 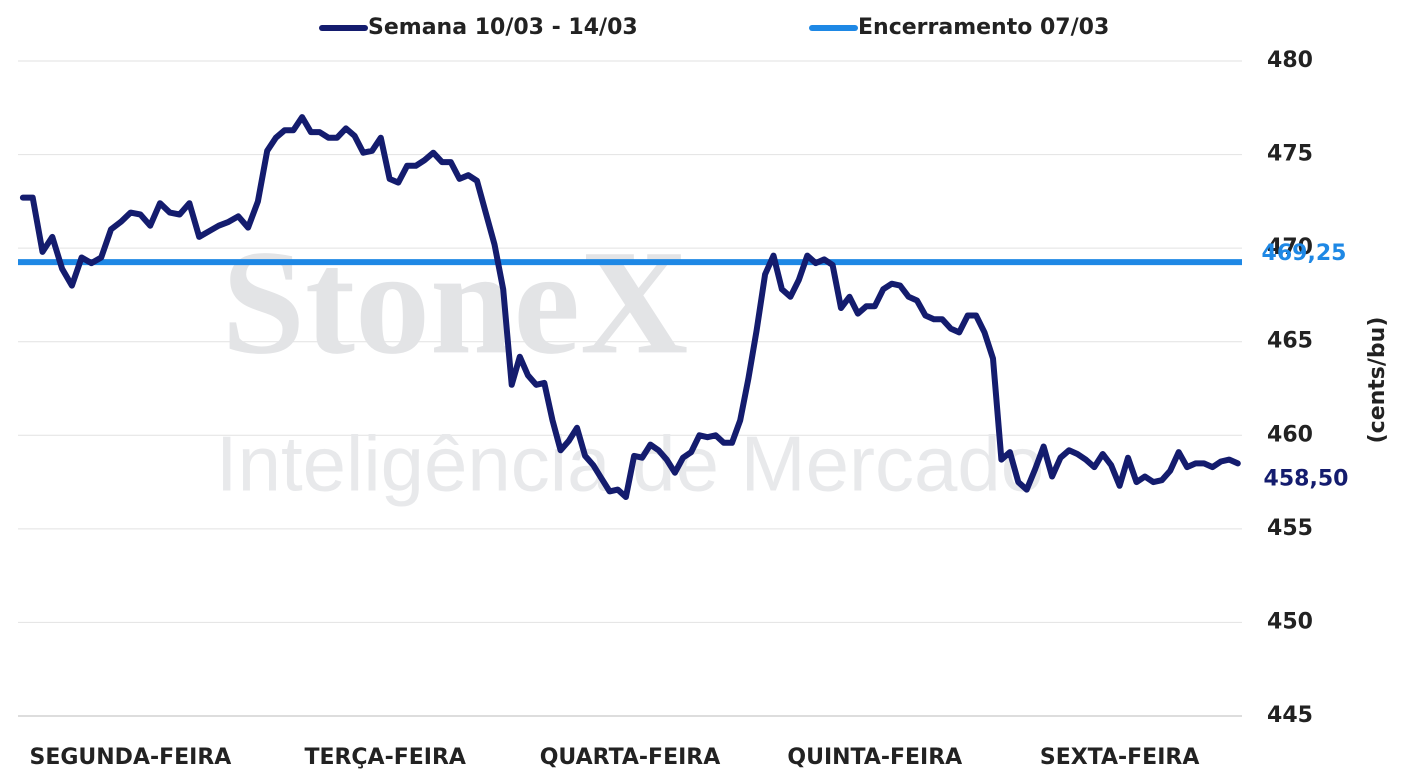 What do you see at coordinates (455, 302) in the screenshot?
I see `watermark: StoneX` at bounding box center [455, 302].